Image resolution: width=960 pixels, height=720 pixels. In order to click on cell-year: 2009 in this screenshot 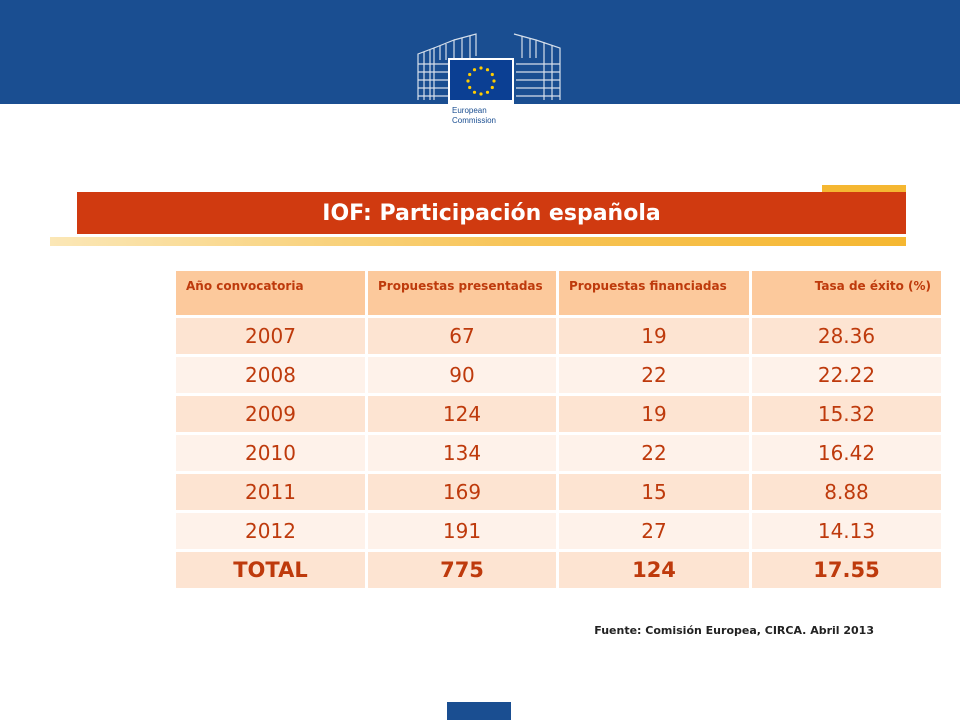, I will do `click(270, 414)`.